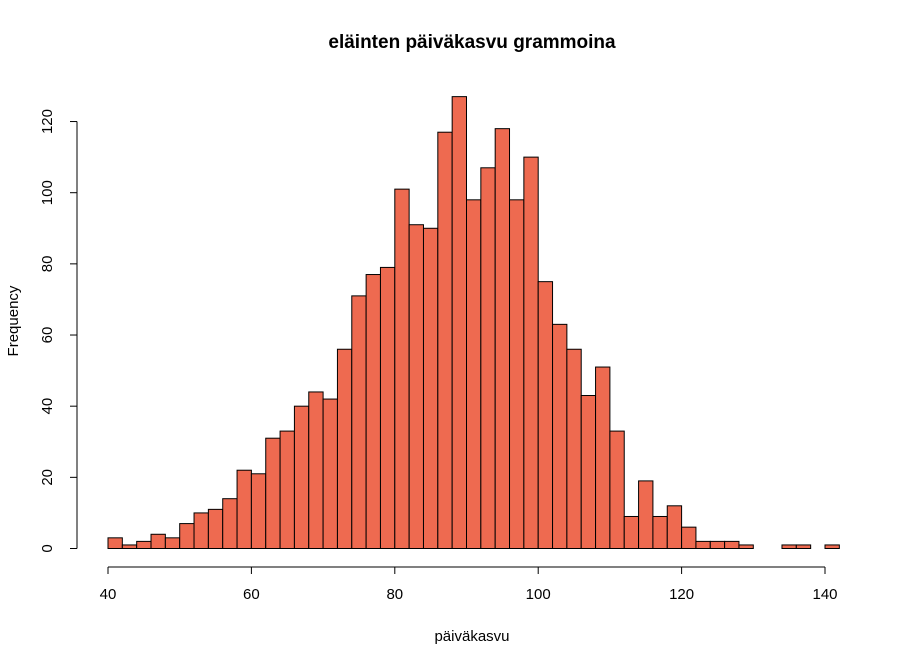 The image size is (909, 665). What do you see at coordinates (47, 335) in the screenshot?
I see `y-tick-label: 60` at bounding box center [47, 335].